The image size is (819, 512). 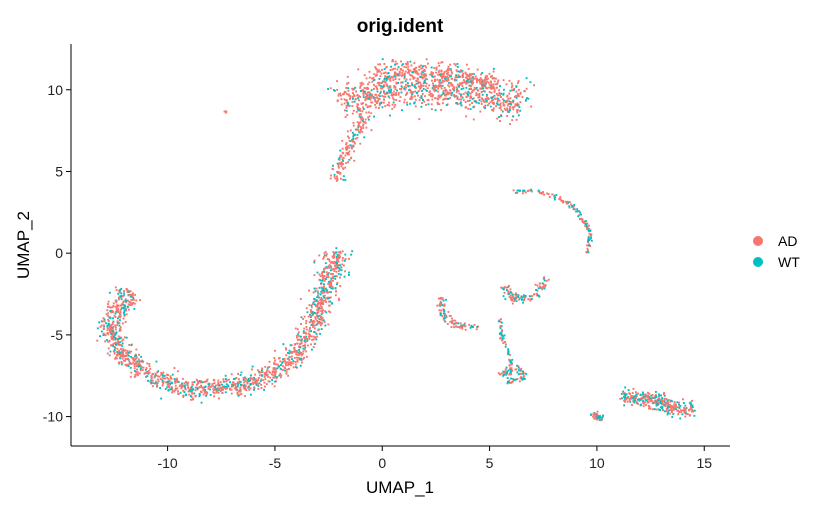 I want to click on x-tick-label: 5, so click(x=490, y=463).